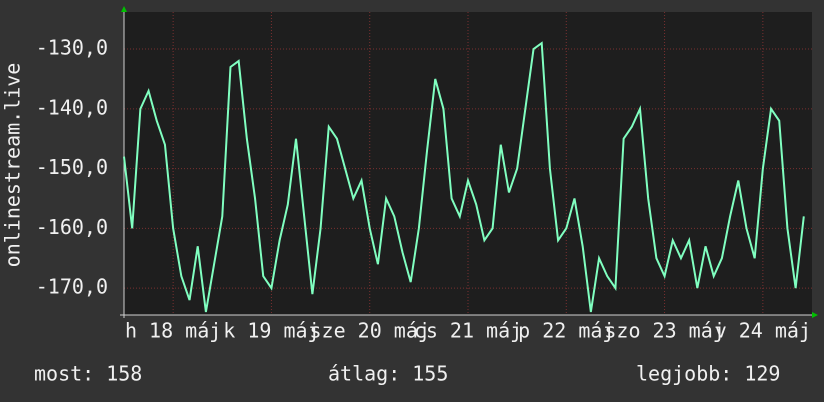 The height and width of the screenshot is (402, 824). I want to click on x-tick-label: k 19 máj, so click(271, 331).